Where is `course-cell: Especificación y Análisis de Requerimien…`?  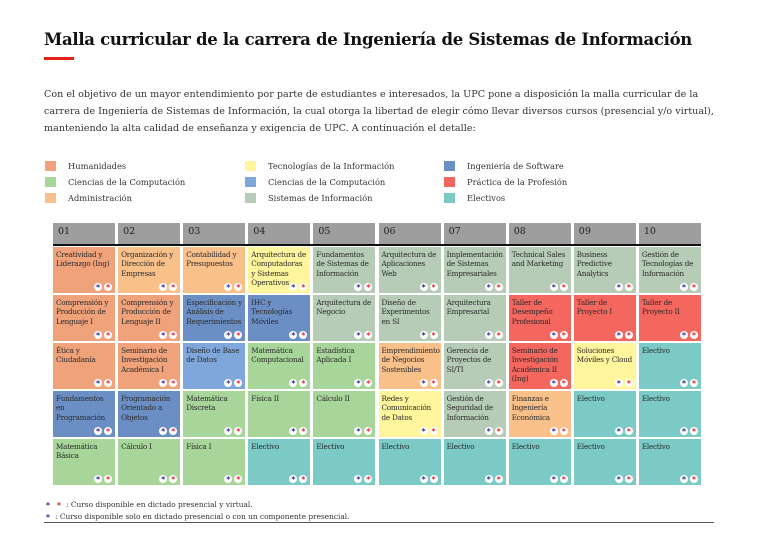 course-cell: Especificación y Análisis de Requerimien… is located at coordinates (214, 318).